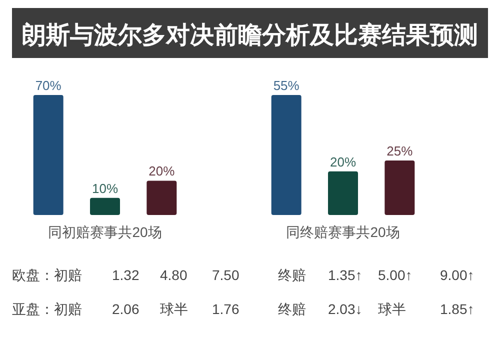 Image resolution: width=500 pixels, height=362 pixels. Describe the element at coordinates (250, 35) in the screenshot. I see `text: 朗斯与波尔多对决前瞻分析及比赛结果预测` at that location.